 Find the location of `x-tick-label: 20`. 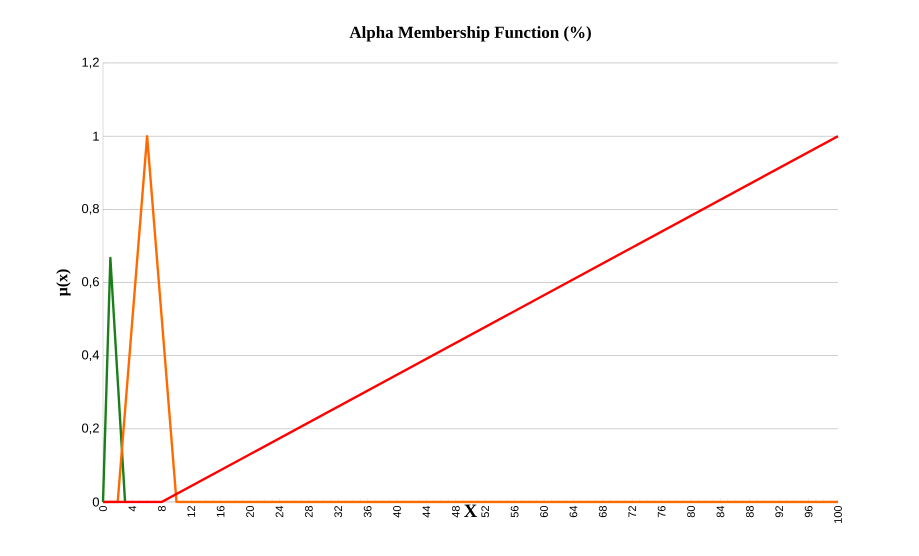

x-tick-label: 20 is located at coordinates (250, 512).